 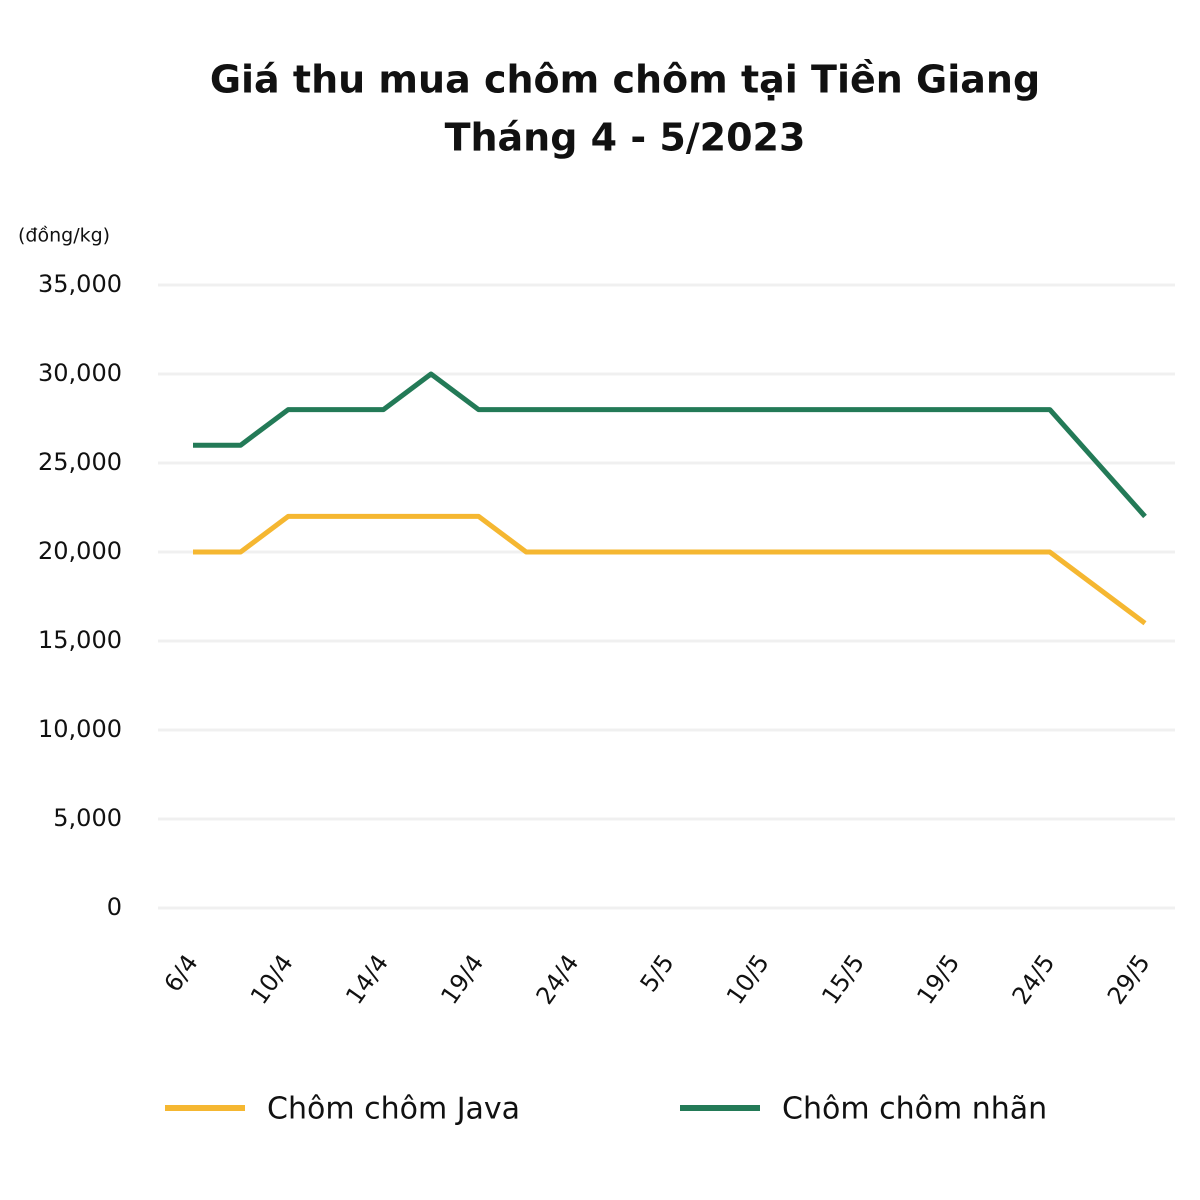 What do you see at coordinates (462, 979) in the screenshot?
I see `x-tick-label: 19/4` at bounding box center [462, 979].